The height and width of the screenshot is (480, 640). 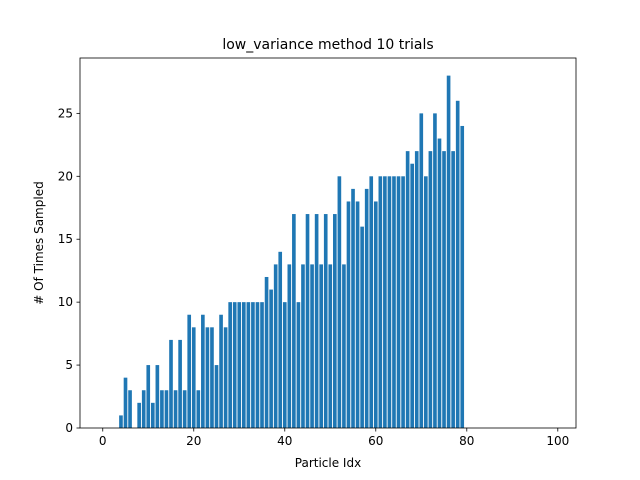 I want to click on x-tick-label: 40, so click(x=284, y=441).